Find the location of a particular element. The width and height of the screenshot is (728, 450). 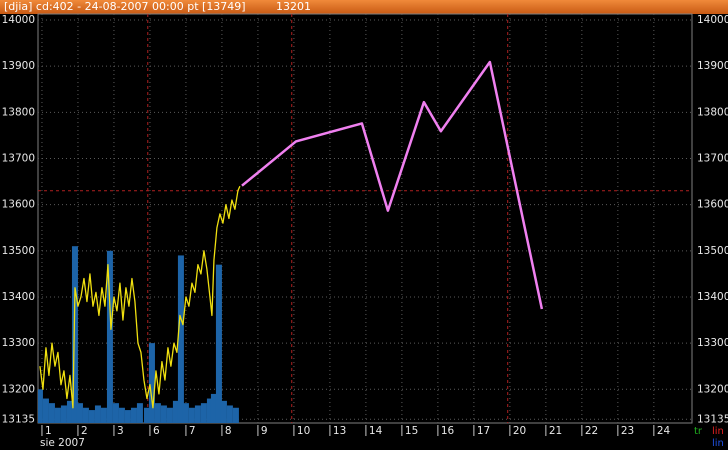

y-tick-label-left: 13500 is located at coordinates (18, 251).